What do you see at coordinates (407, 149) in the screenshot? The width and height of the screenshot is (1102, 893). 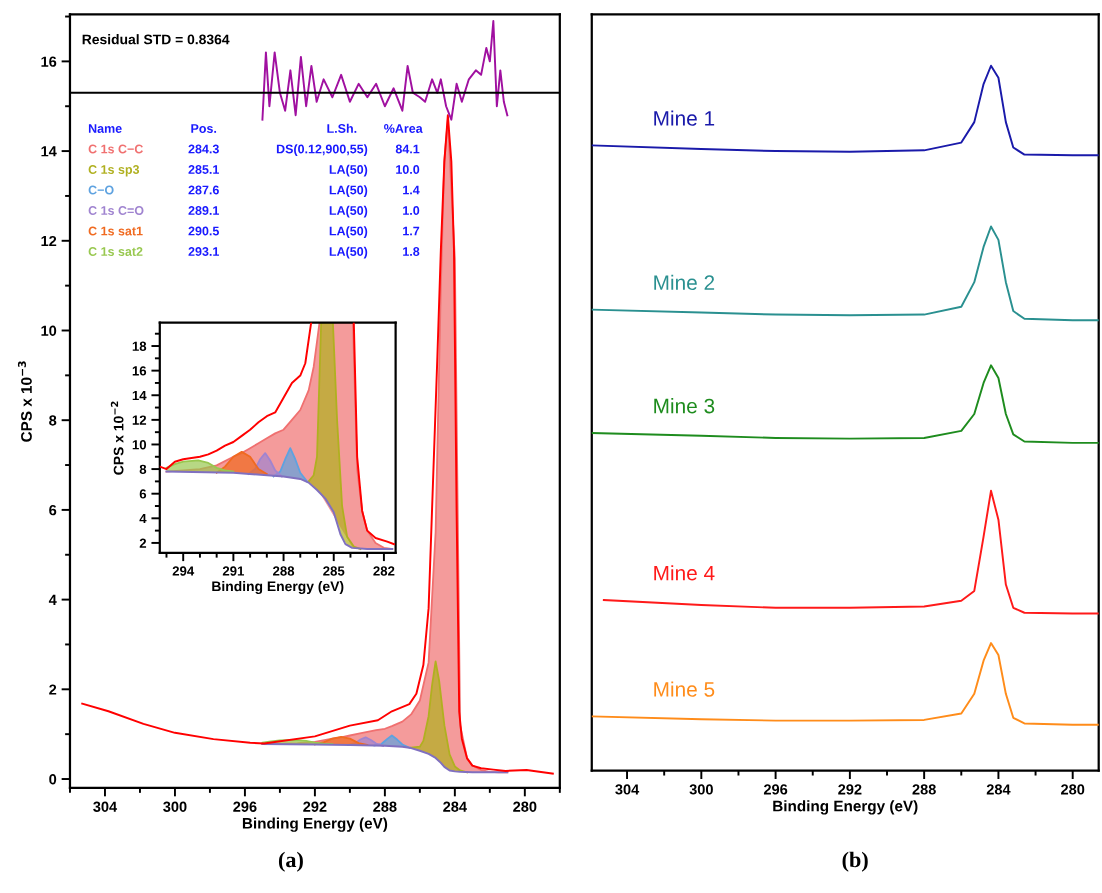 I see `annotation: 84.1` at bounding box center [407, 149].